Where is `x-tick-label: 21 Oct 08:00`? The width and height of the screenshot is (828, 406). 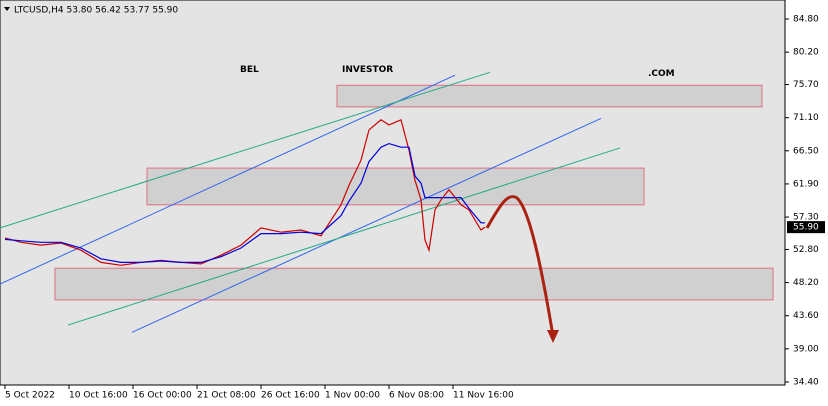
x-tick-label: 21 Oct 08:00 is located at coordinates (226, 396).